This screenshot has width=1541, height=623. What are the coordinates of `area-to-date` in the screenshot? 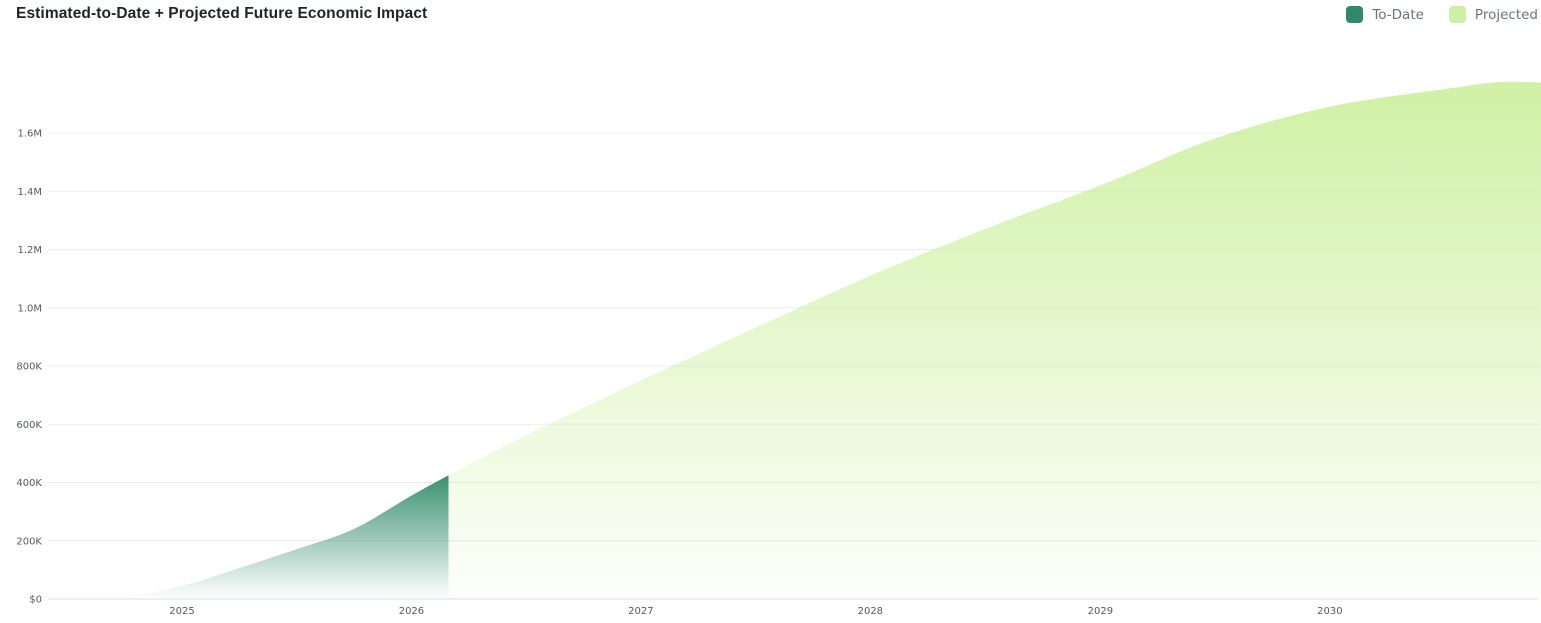 It's located at (257, 537).